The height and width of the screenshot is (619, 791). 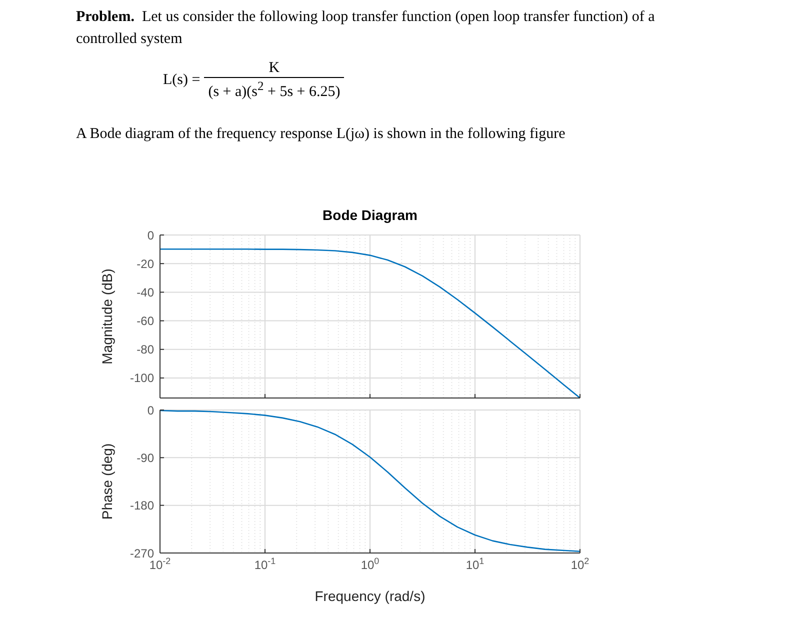 What do you see at coordinates (181, 80) in the screenshot?
I see `text: L(s) =` at bounding box center [181, 80].